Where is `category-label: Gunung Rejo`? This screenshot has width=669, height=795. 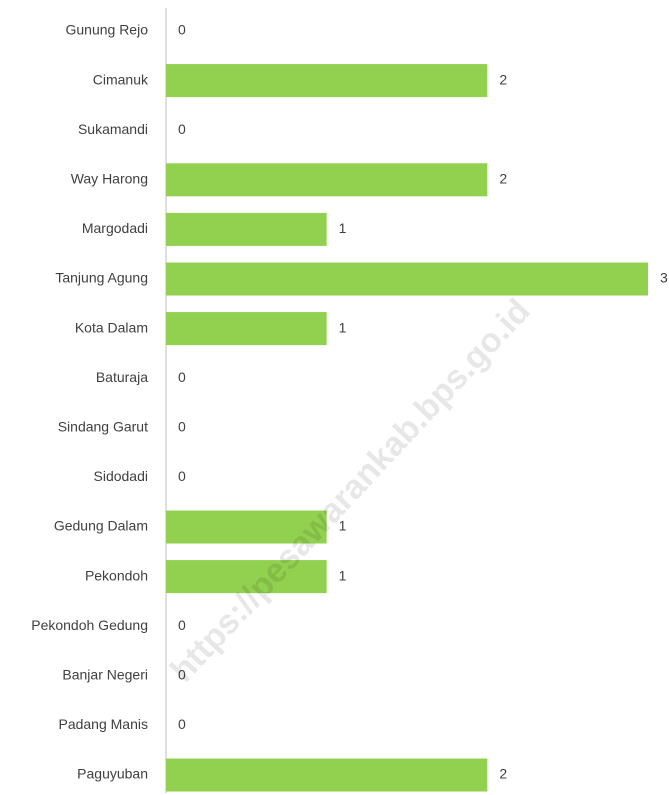 category-label: Gunung Rejo is located at coordinates (106, 30).